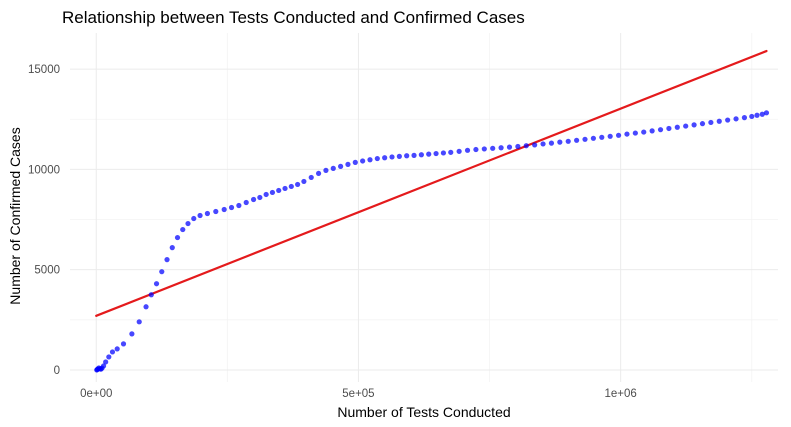 The width and height of the screenshot is (791, 427). Describe the element at coordinates (44, 170) in the screenshot. I see `y-tick-label: 10000` at that location.